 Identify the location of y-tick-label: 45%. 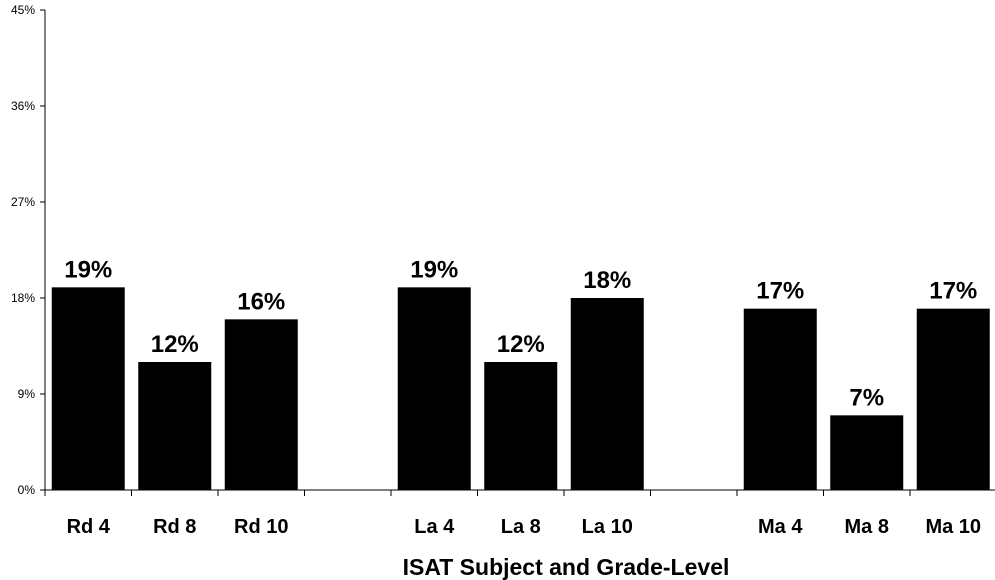
(23, 10).